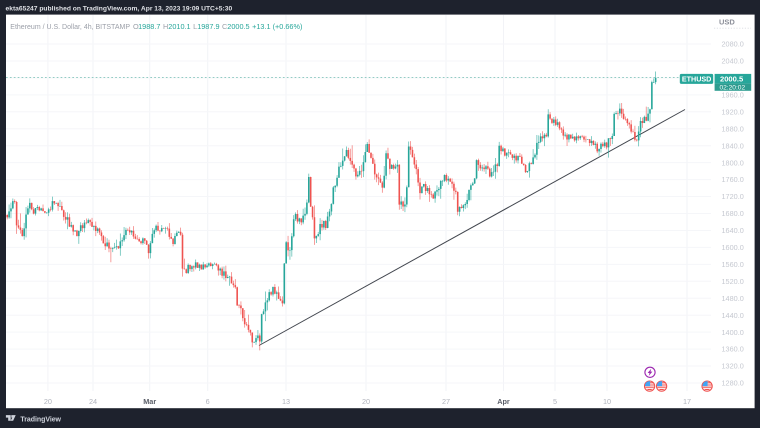  Describe the element at coordinates (732, 128) in the screenshot. I see `svg-text: 1880.0` at that location.